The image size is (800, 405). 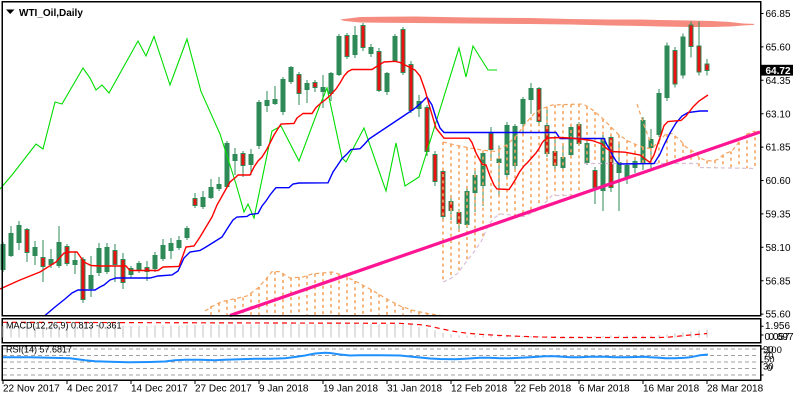 I want to click on svg-text: 100, so click(x=774, y=350).